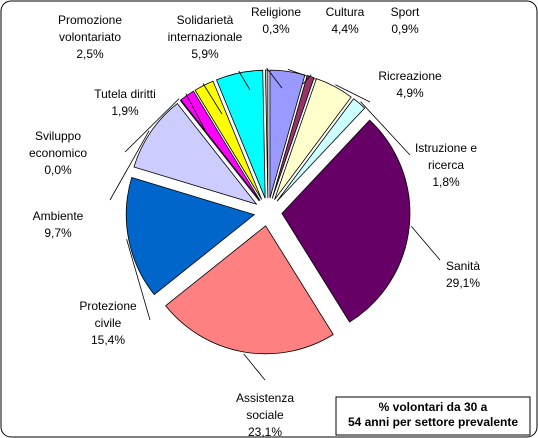  I want to click on slice-label: Istruzione e ricerca, so click(446, 156).